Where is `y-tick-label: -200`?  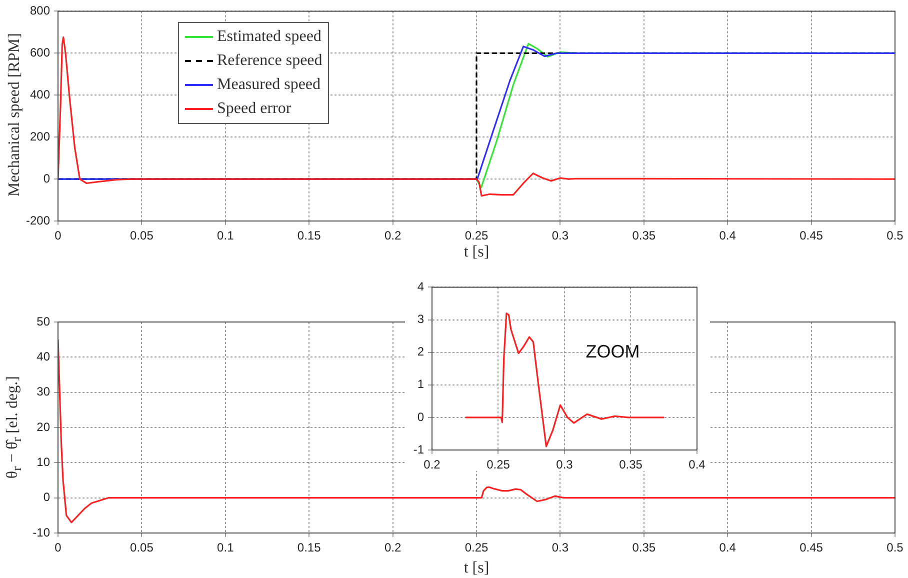
y-tick-label: -200 is located at coordinates (38, 220).